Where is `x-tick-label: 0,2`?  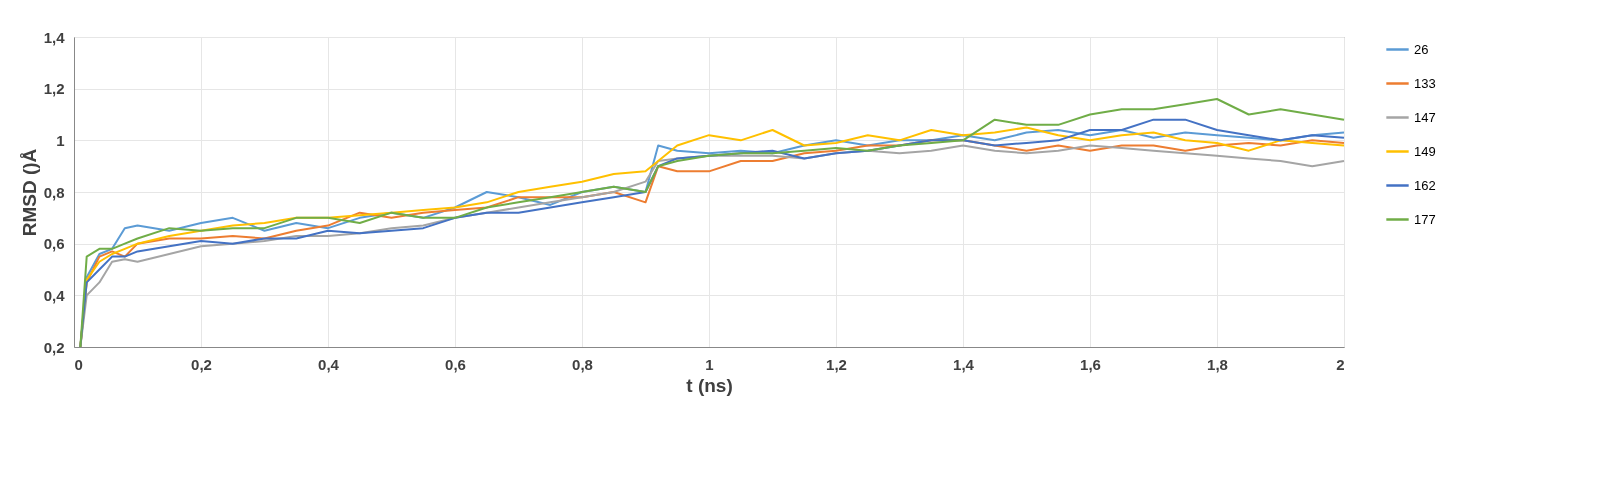
x-tick-label: 0,2 is located at coordinates (201, 364).